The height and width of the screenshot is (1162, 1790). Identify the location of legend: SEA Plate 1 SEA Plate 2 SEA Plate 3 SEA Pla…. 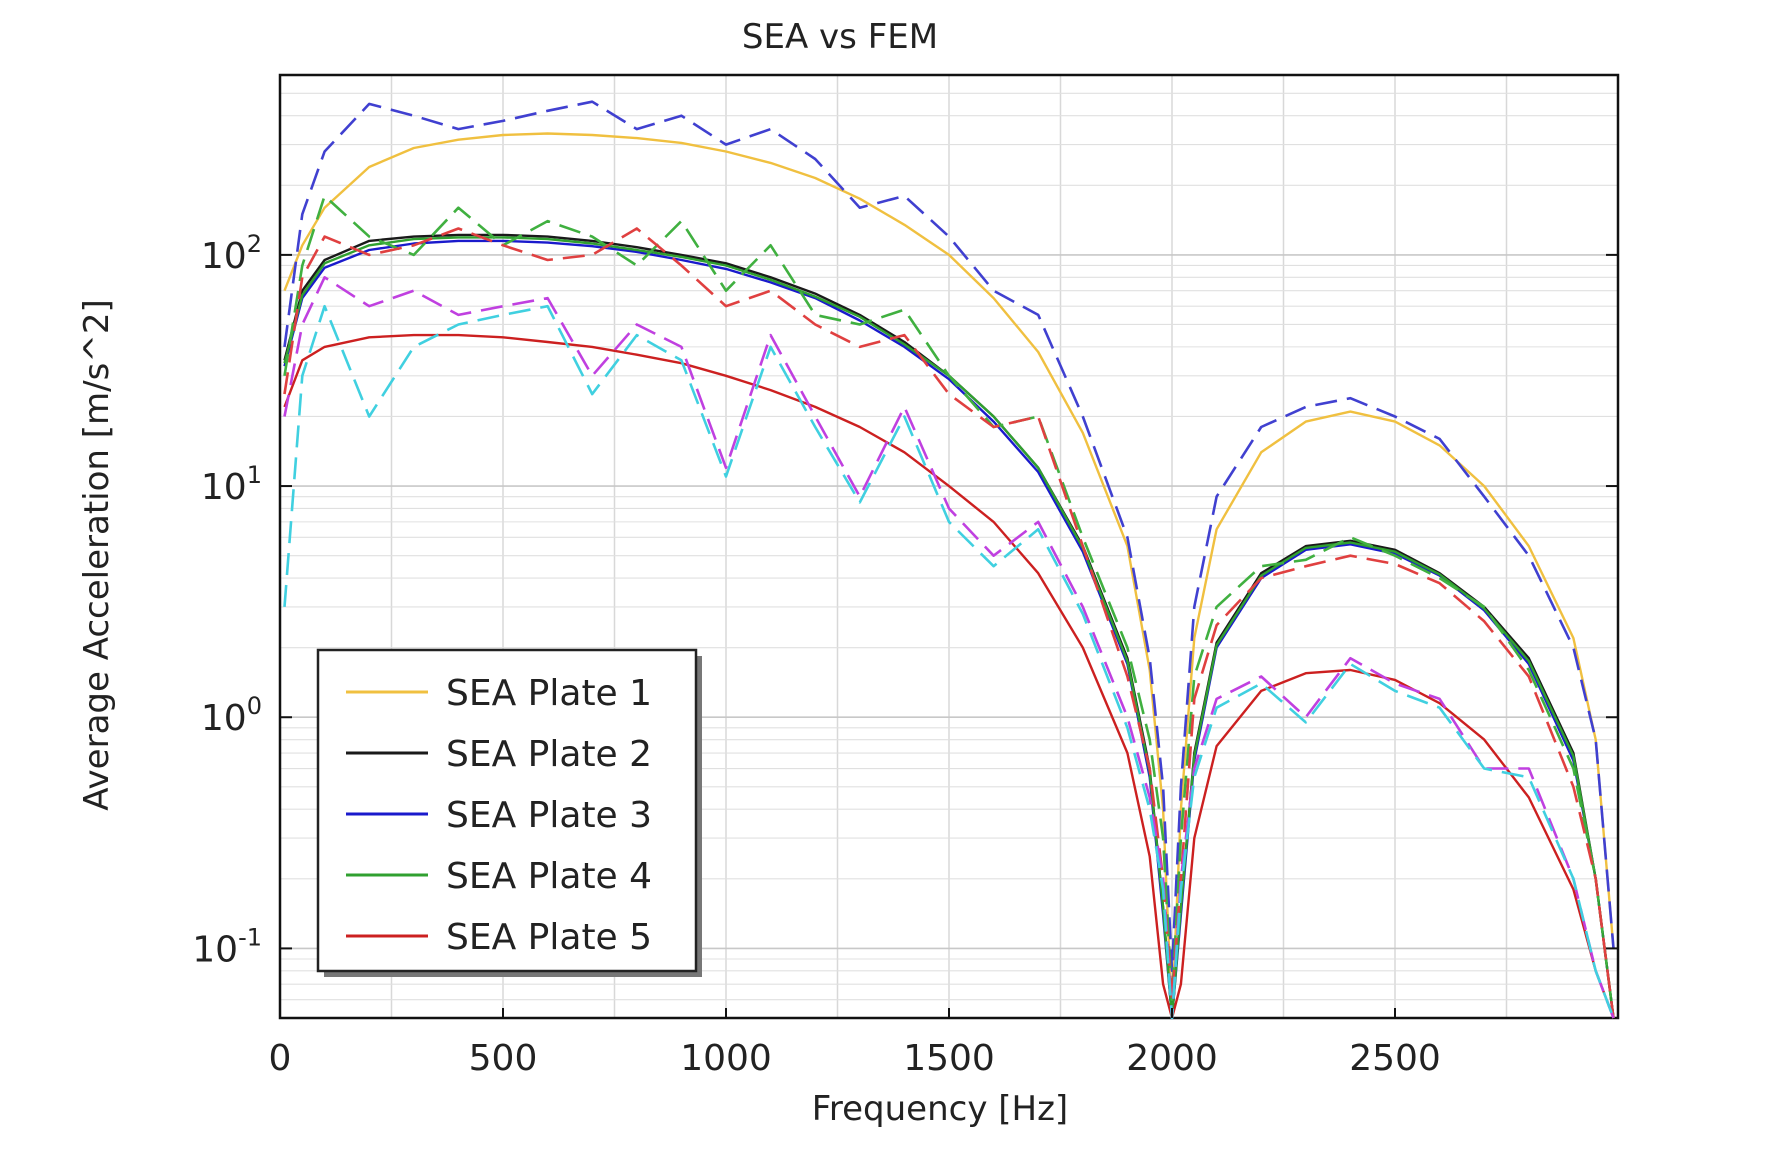
(509, 812).